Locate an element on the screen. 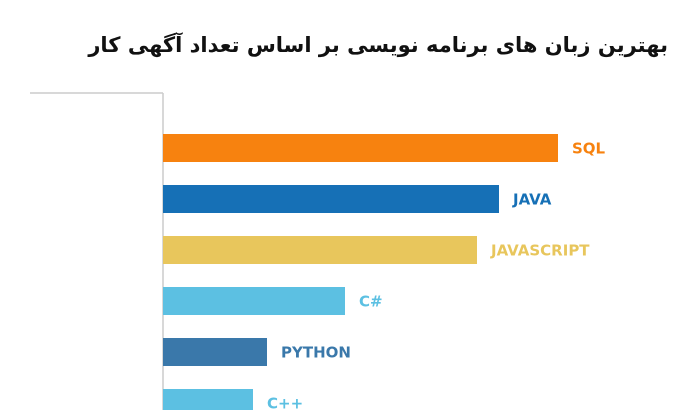  bar-label: C# is located at coordinates (371, 302).